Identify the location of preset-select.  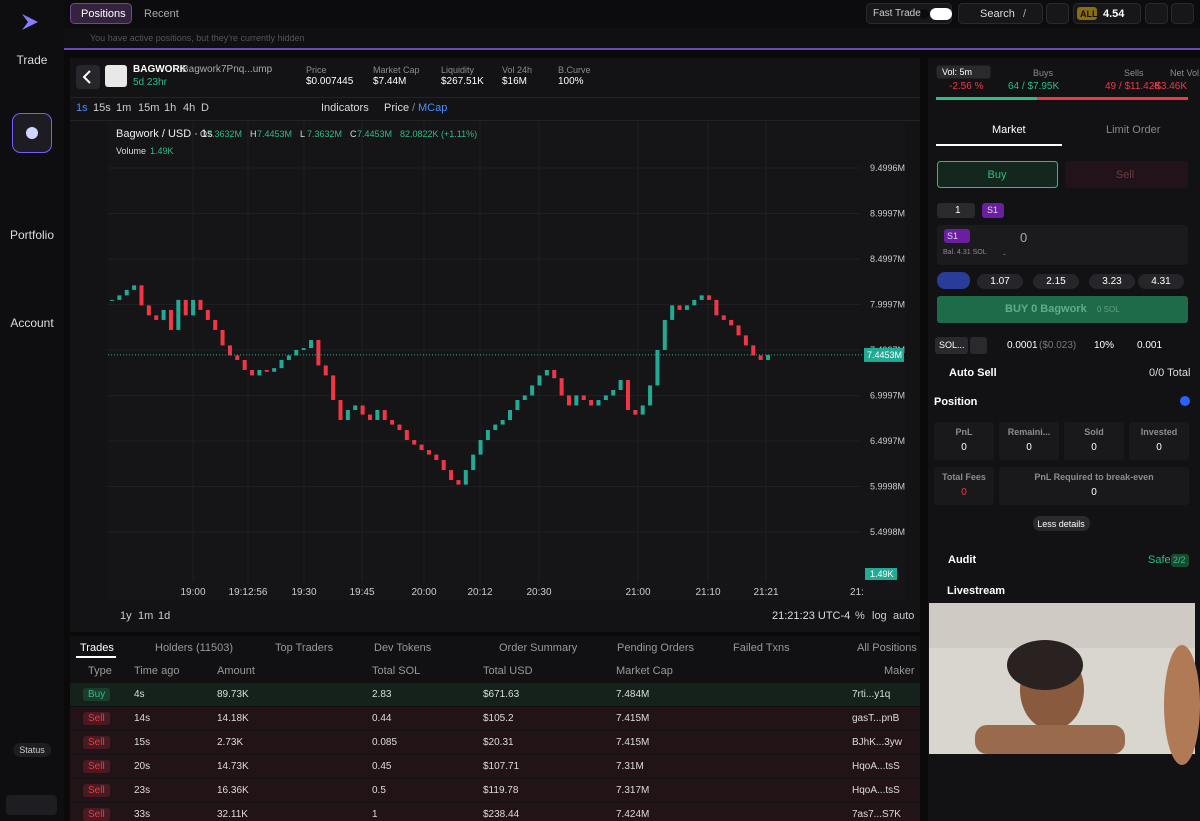
(956, 210).